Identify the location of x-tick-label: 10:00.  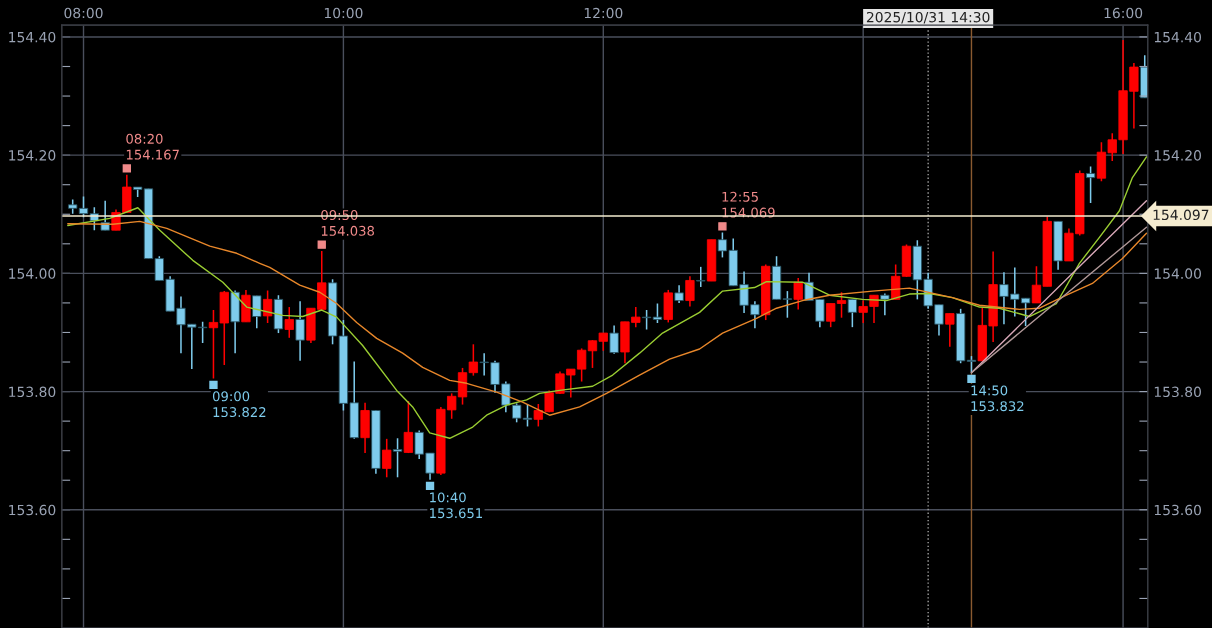
(343, 13).